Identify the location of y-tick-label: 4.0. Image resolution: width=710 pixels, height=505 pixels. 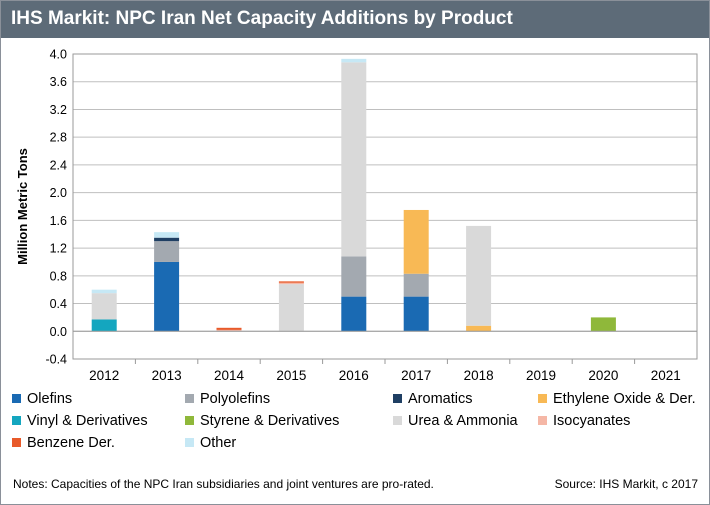
(58, 55).